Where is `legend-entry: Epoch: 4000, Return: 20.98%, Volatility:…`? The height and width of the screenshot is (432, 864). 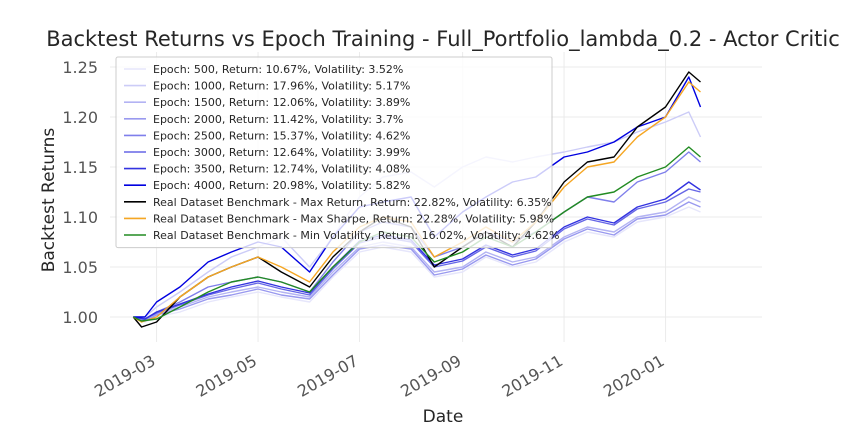 legend-entry: Epoch: 4000, Return: 20.98%, Volatility:… is located at coordinates (281, 185).